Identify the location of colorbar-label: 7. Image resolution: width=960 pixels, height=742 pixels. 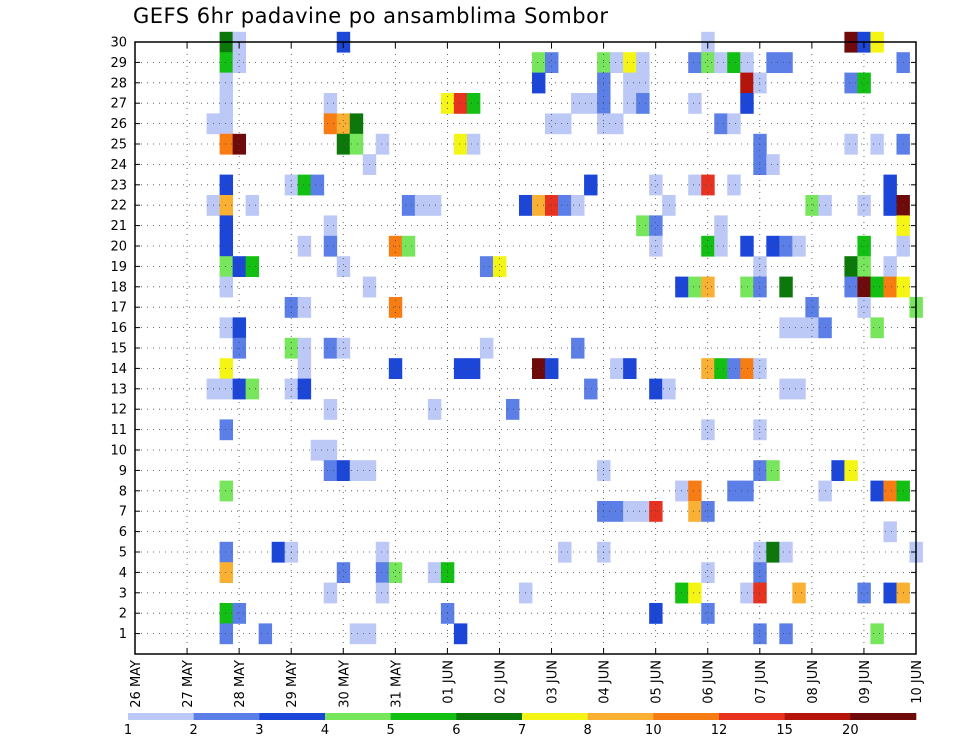
(522, 730).